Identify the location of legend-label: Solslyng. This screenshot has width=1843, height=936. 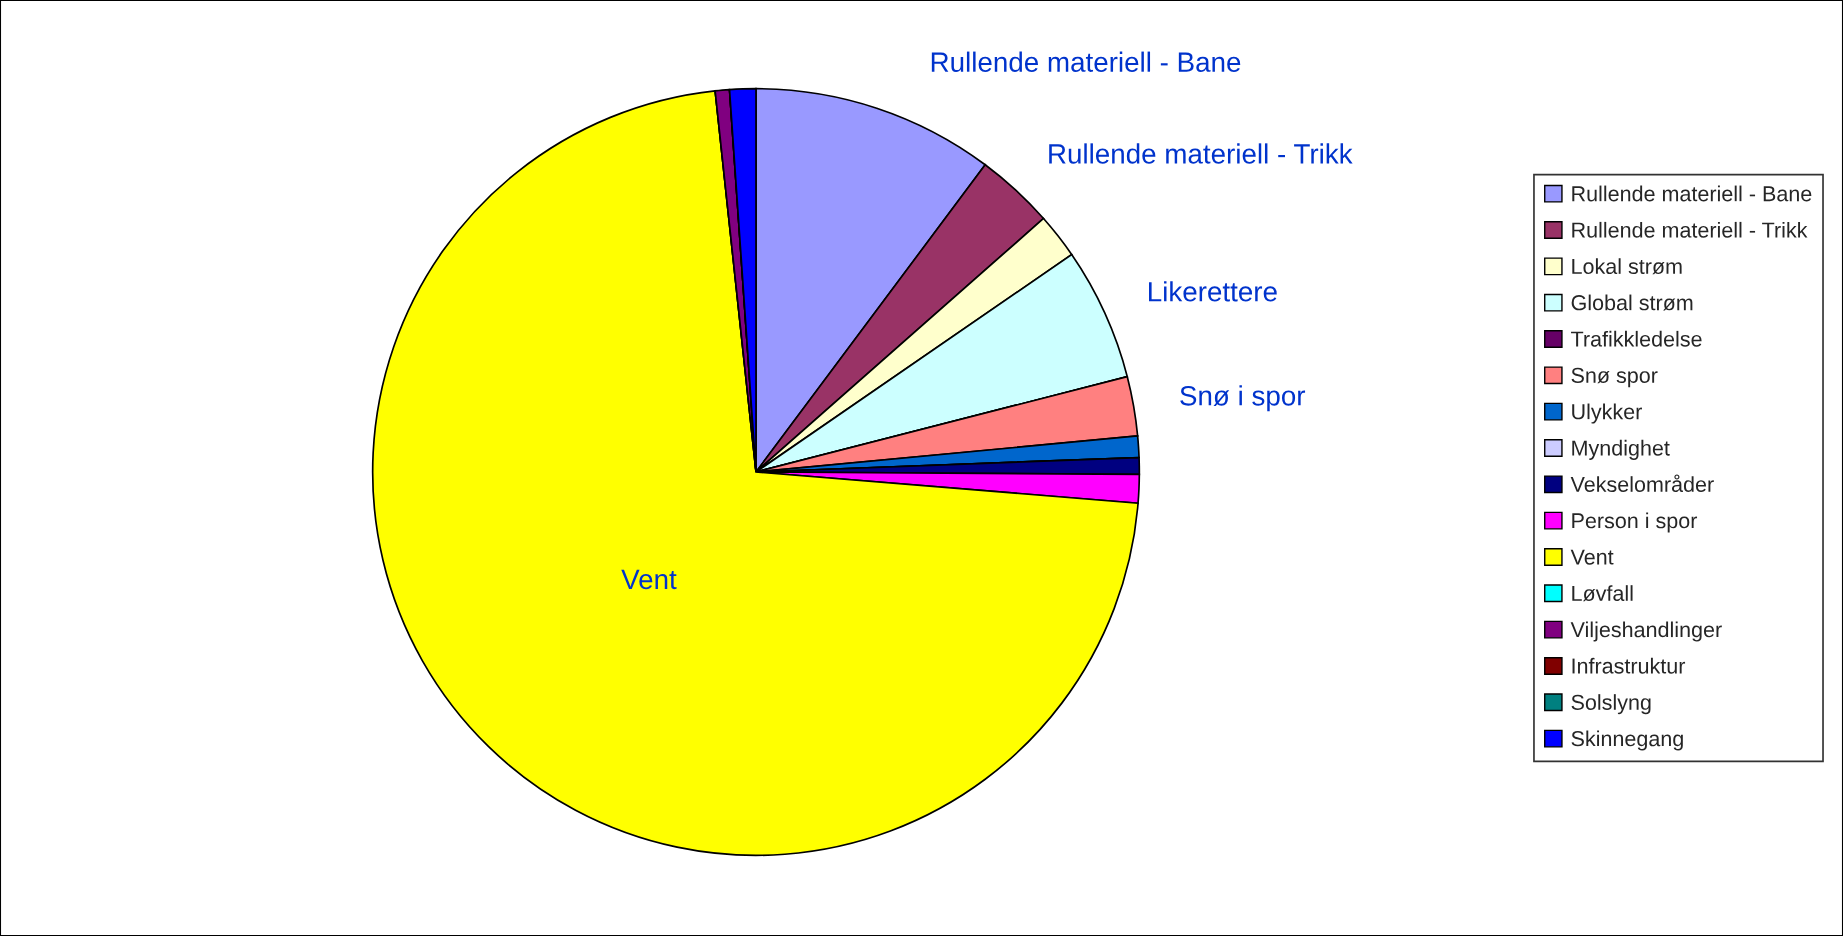
(1611, 704).